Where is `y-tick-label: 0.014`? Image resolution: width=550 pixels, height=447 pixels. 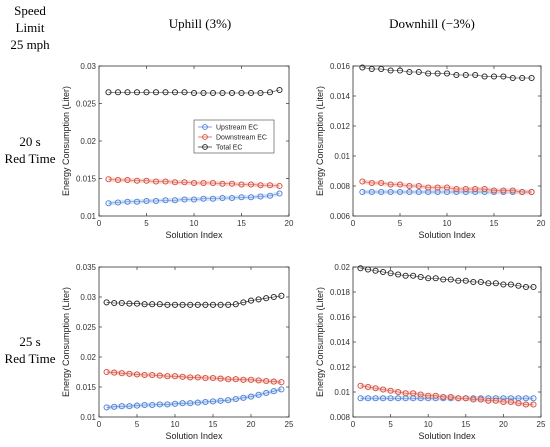 y-tick-label: 0.014 is located at coordinates (340, 96).